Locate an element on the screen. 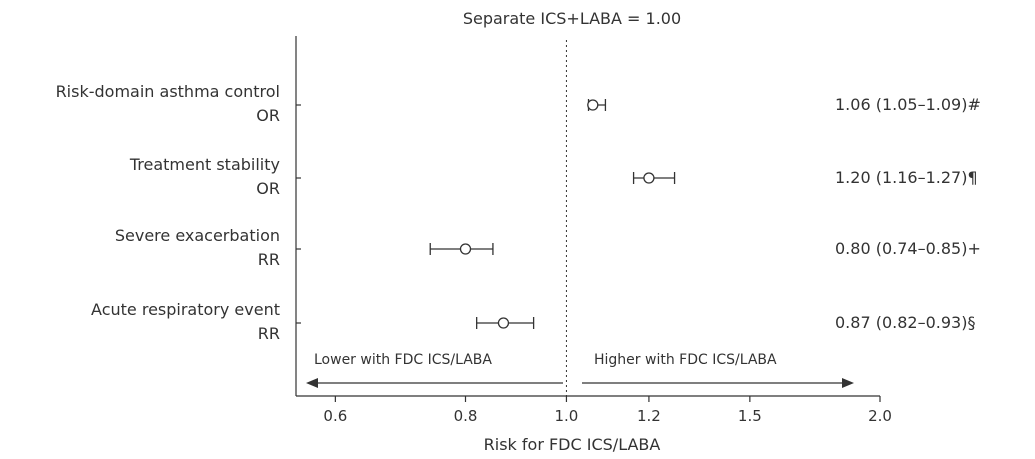  chart-title: Separate ICS+LABA = 1.00 is located at coordinates (572, 18).